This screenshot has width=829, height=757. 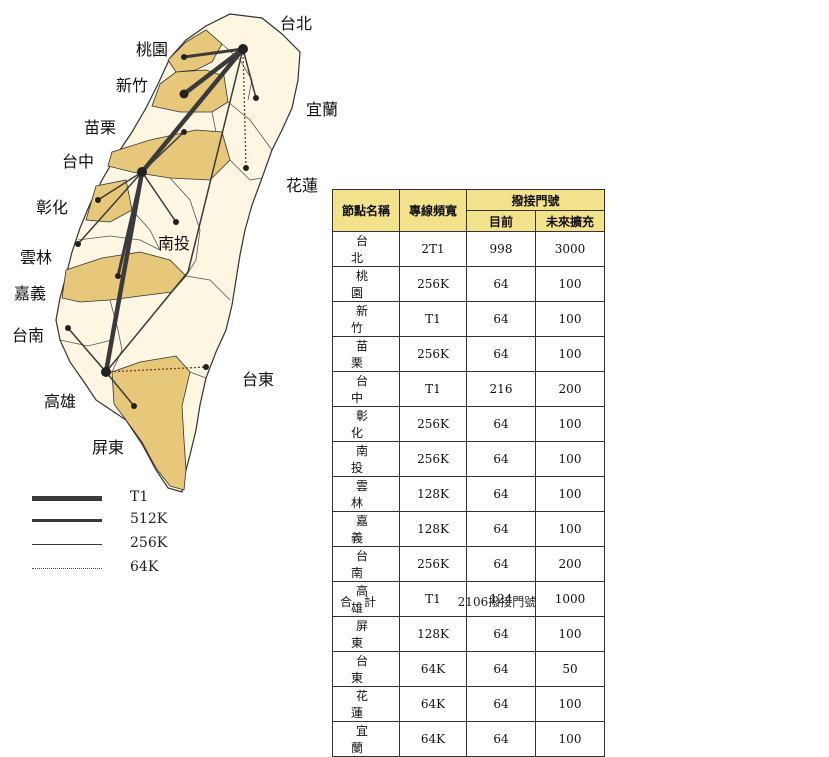 I want to click on network-nodes, so click(x=162, y=226).